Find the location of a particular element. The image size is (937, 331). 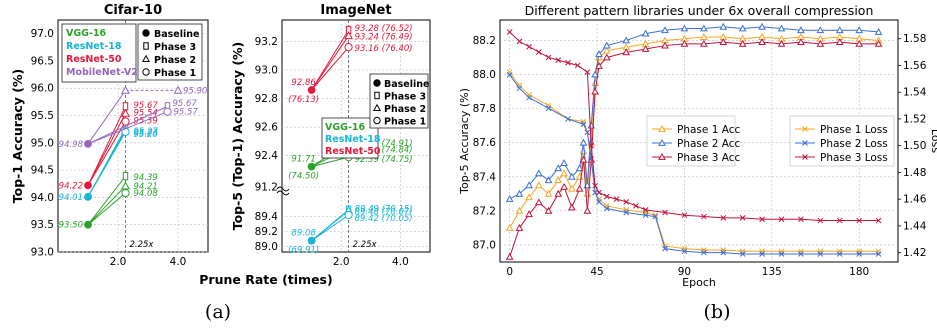

pattern-x-axis-label: Epoch is located at coordinates (699, 282).